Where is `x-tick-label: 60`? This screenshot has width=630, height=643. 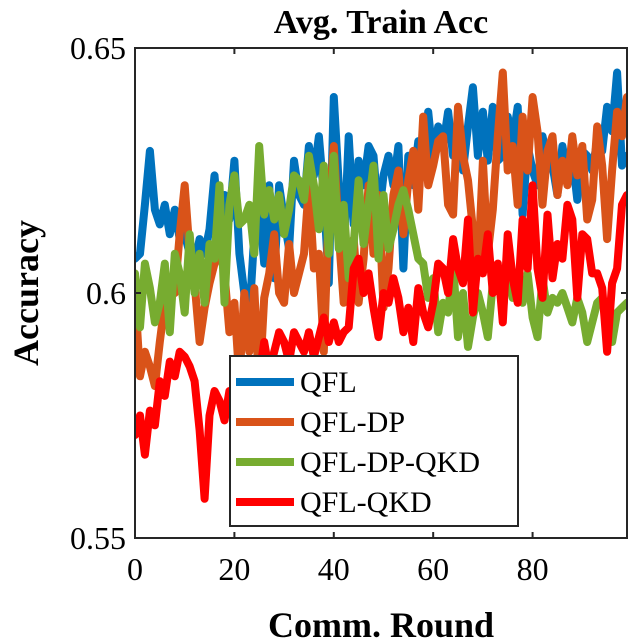 x-tick-label: 60 is located at coordinates (433, 569).